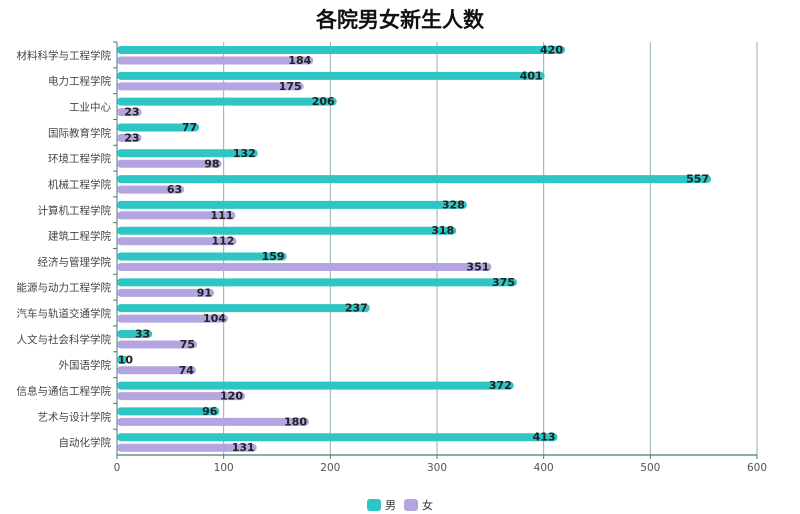 The image size is (800, 514). What do you see at coordinates (427, 505) in the screenshot?
I see `legend-label-female: 女` at bounding box center [427, 505].